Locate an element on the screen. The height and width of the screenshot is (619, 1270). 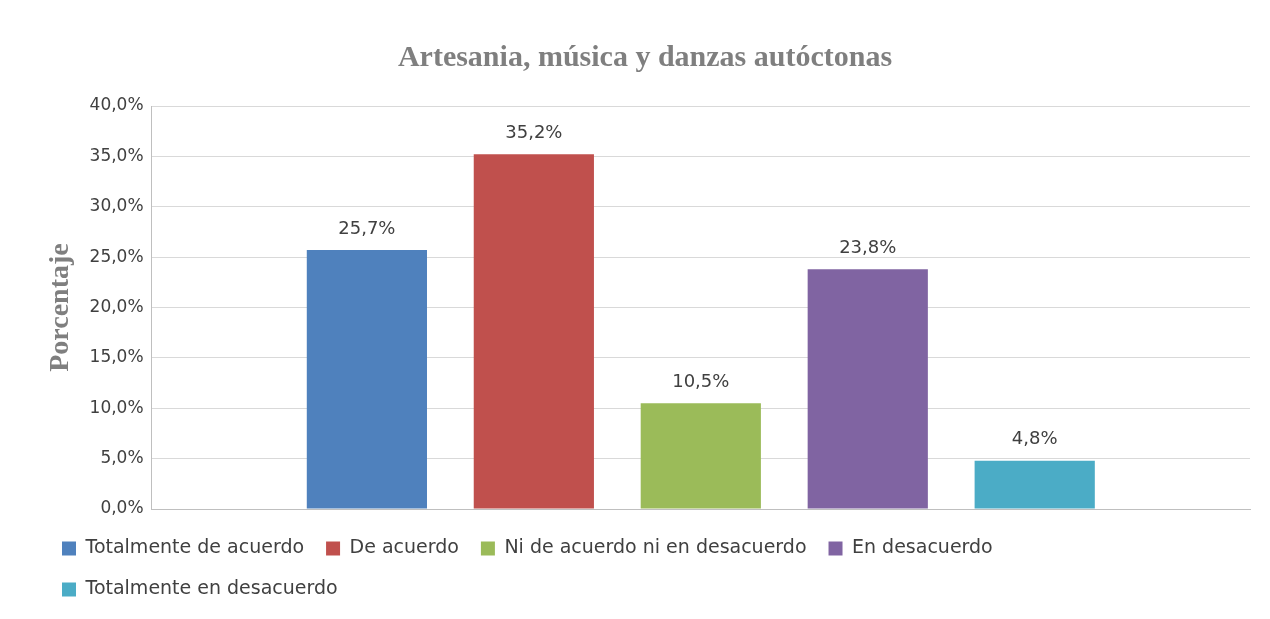
legend-label: Totalmente en desacuerdo is located at coordinates (211, 587).